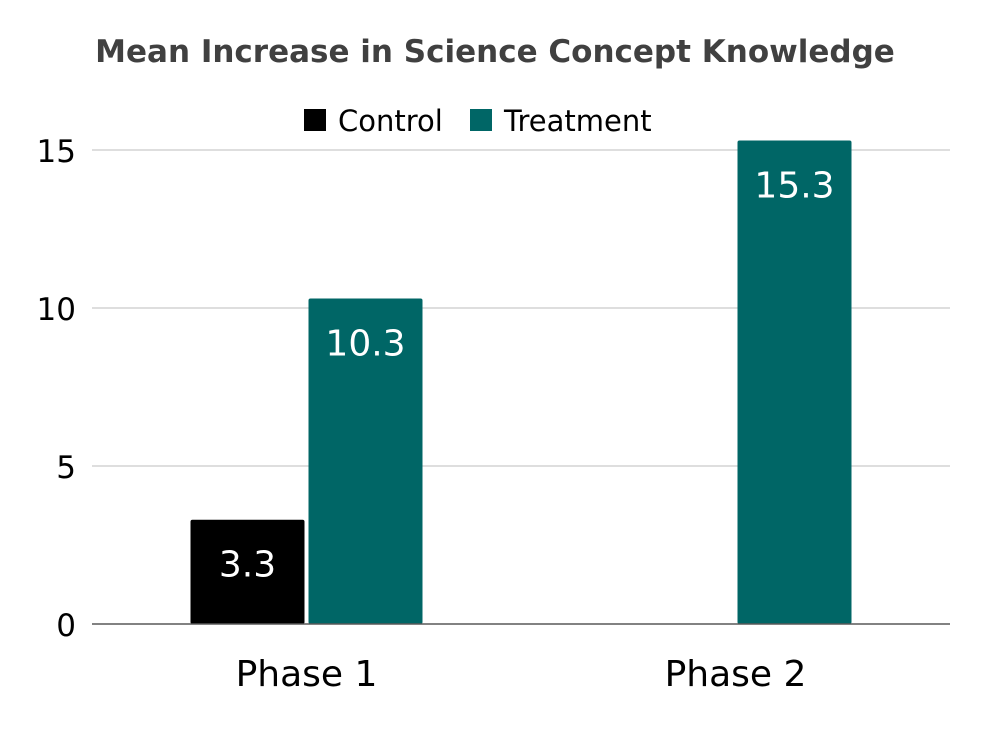  What do you see at coordinates (307, 674) in the screenshot?
I see `x-tick-label-phase-1: Phase 1` at bounding box center [307, 674].